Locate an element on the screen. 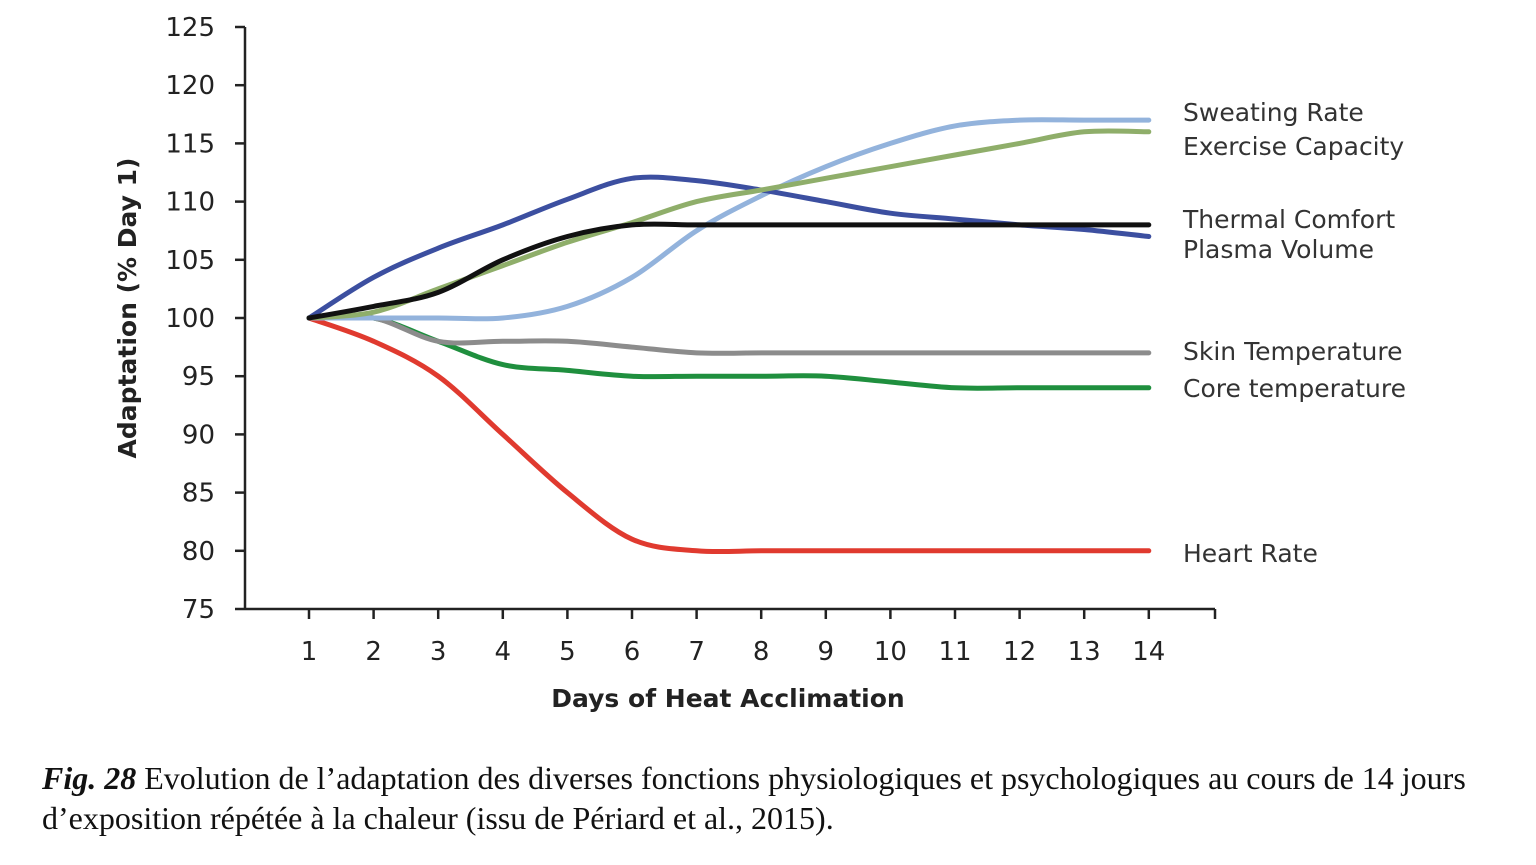 The height and width of the screenshot is (865, 1536). x-tick-label: 2 is located at coordinates (373, 652).